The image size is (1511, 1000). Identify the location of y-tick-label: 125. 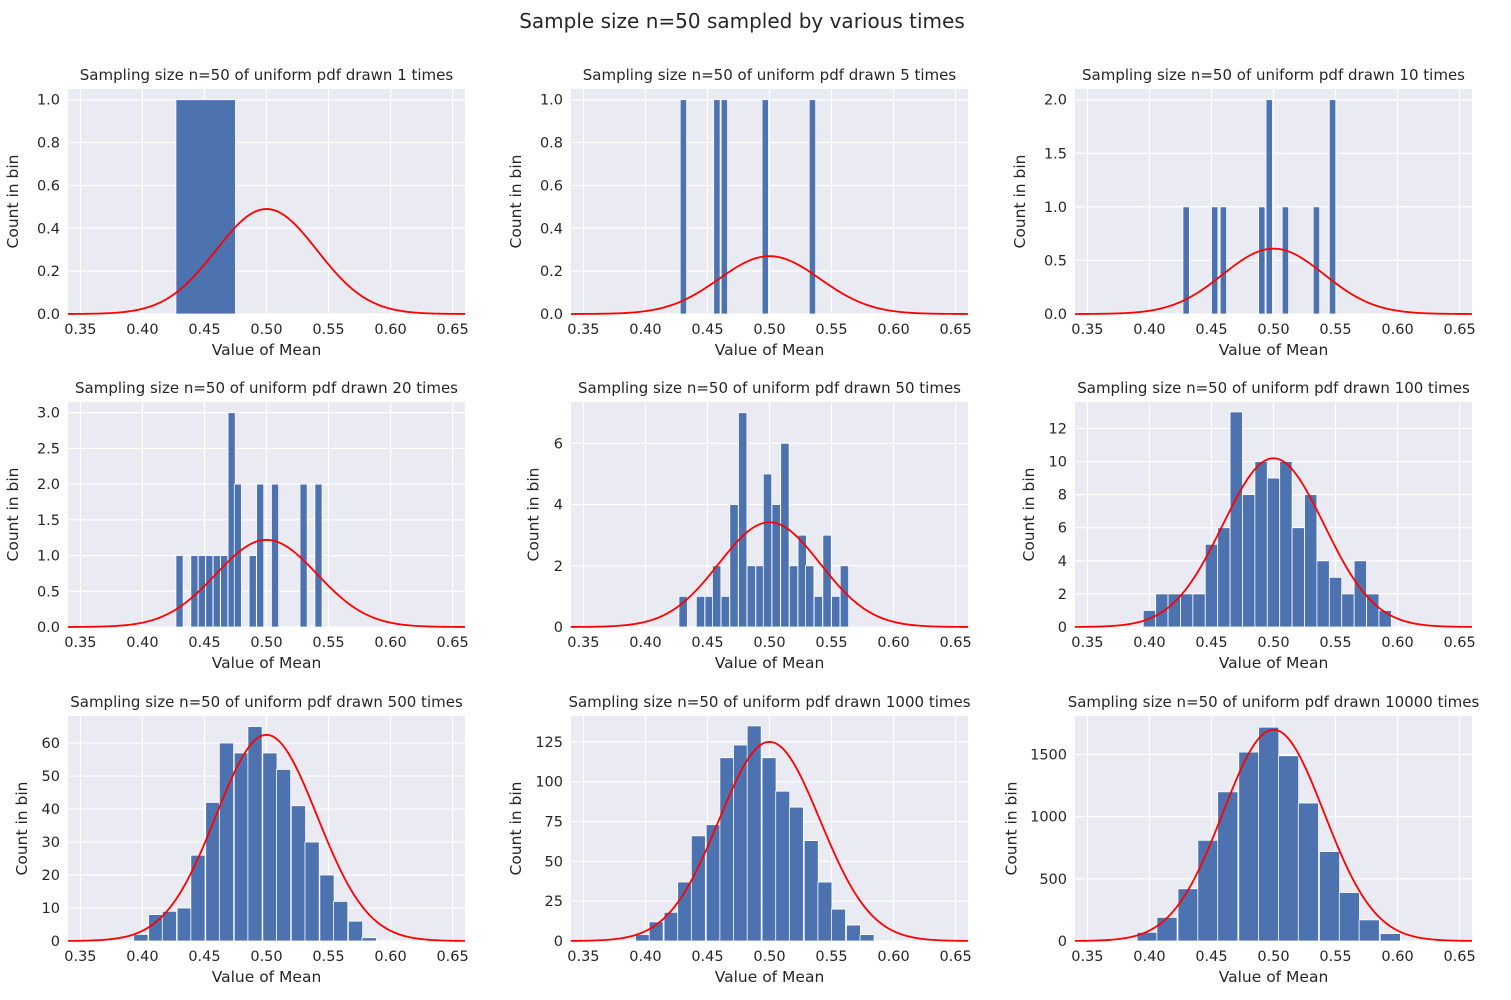
(549, 743).